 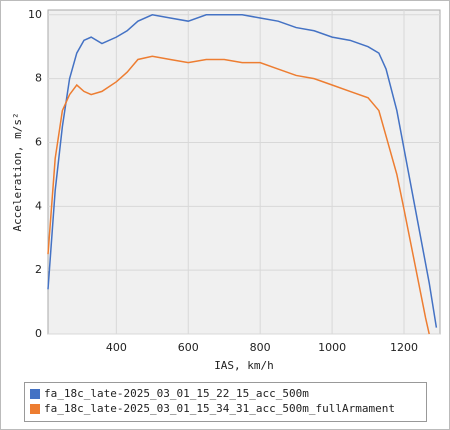 I want to click on x-tick-label: 600, so click(x=188, y=347).